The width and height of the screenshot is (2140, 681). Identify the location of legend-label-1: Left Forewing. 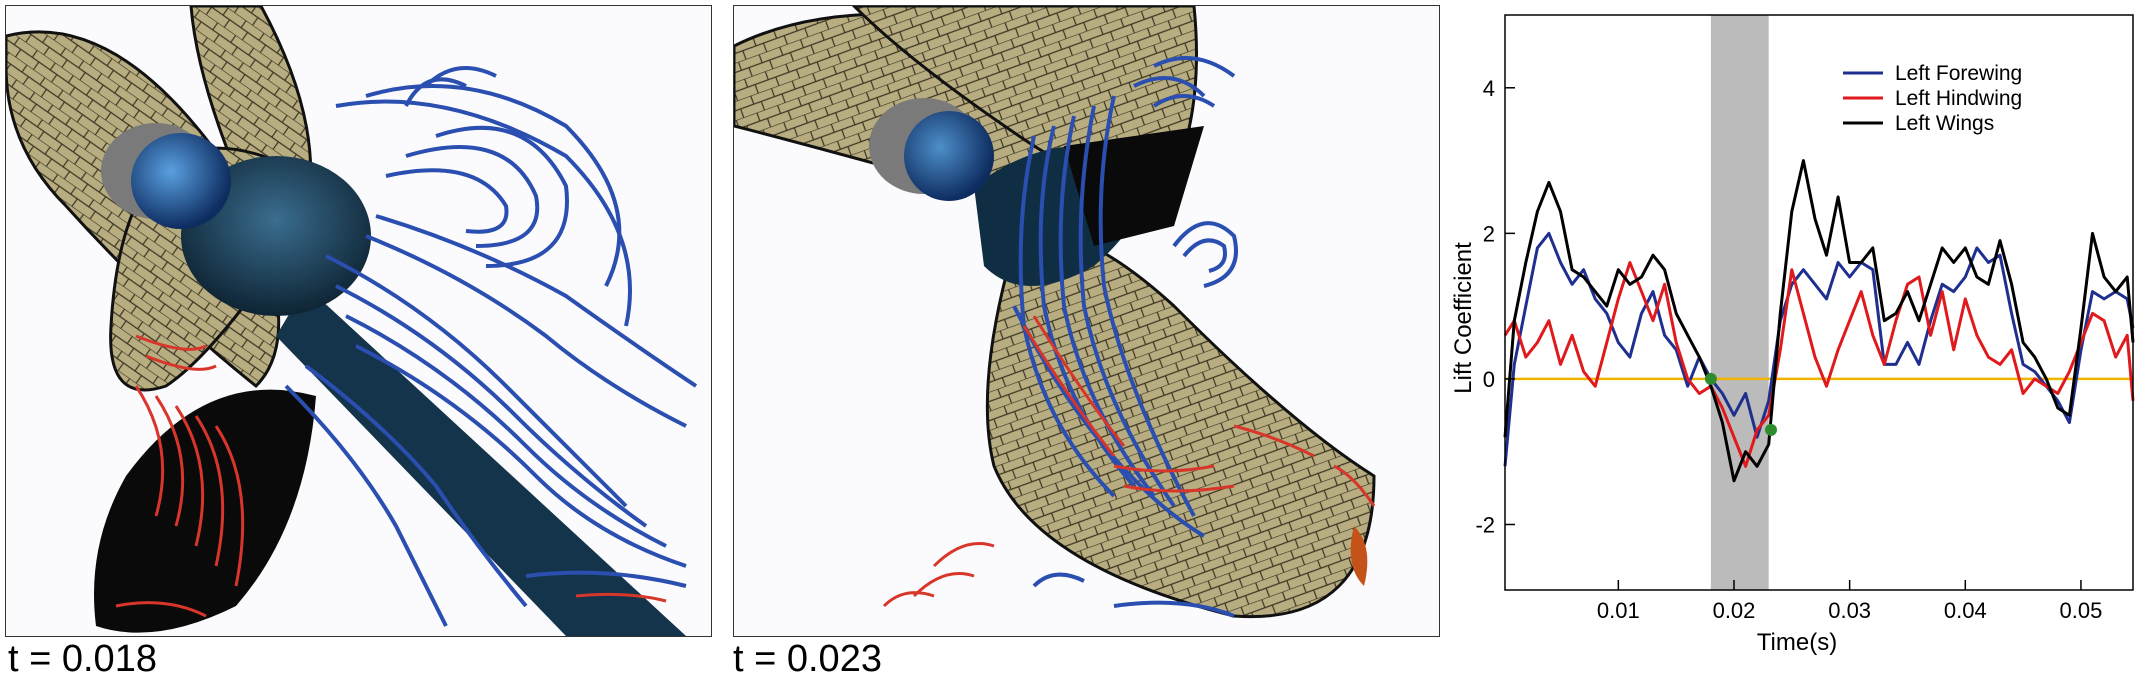
(1958, 73).